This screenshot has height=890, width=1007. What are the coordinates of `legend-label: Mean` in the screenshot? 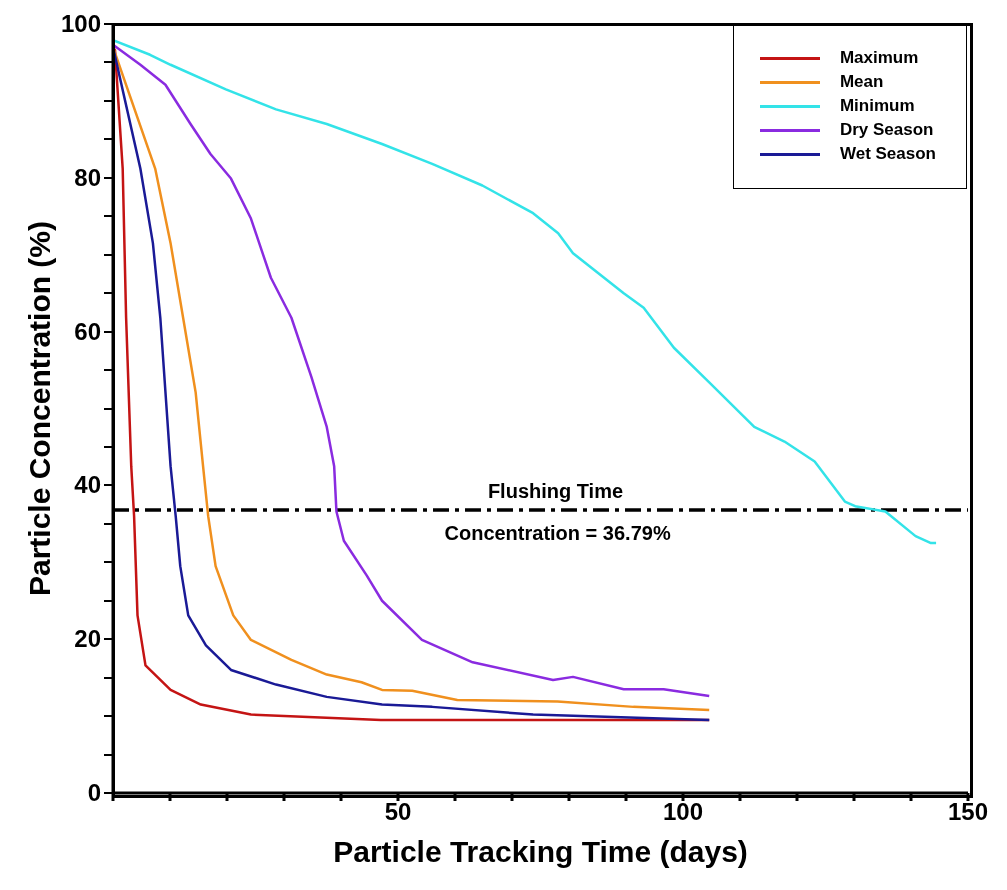 It's located at (861, 82).